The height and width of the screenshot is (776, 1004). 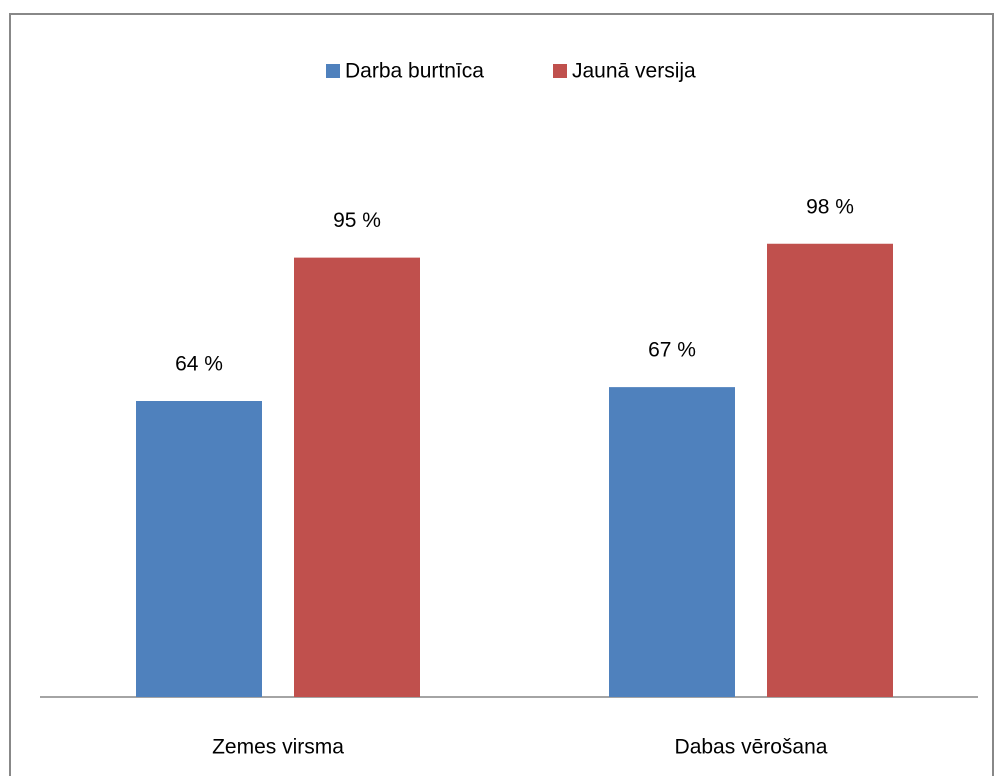 I want to click on x-tick-label: Zemes virsma, so click(x=278, y=747).